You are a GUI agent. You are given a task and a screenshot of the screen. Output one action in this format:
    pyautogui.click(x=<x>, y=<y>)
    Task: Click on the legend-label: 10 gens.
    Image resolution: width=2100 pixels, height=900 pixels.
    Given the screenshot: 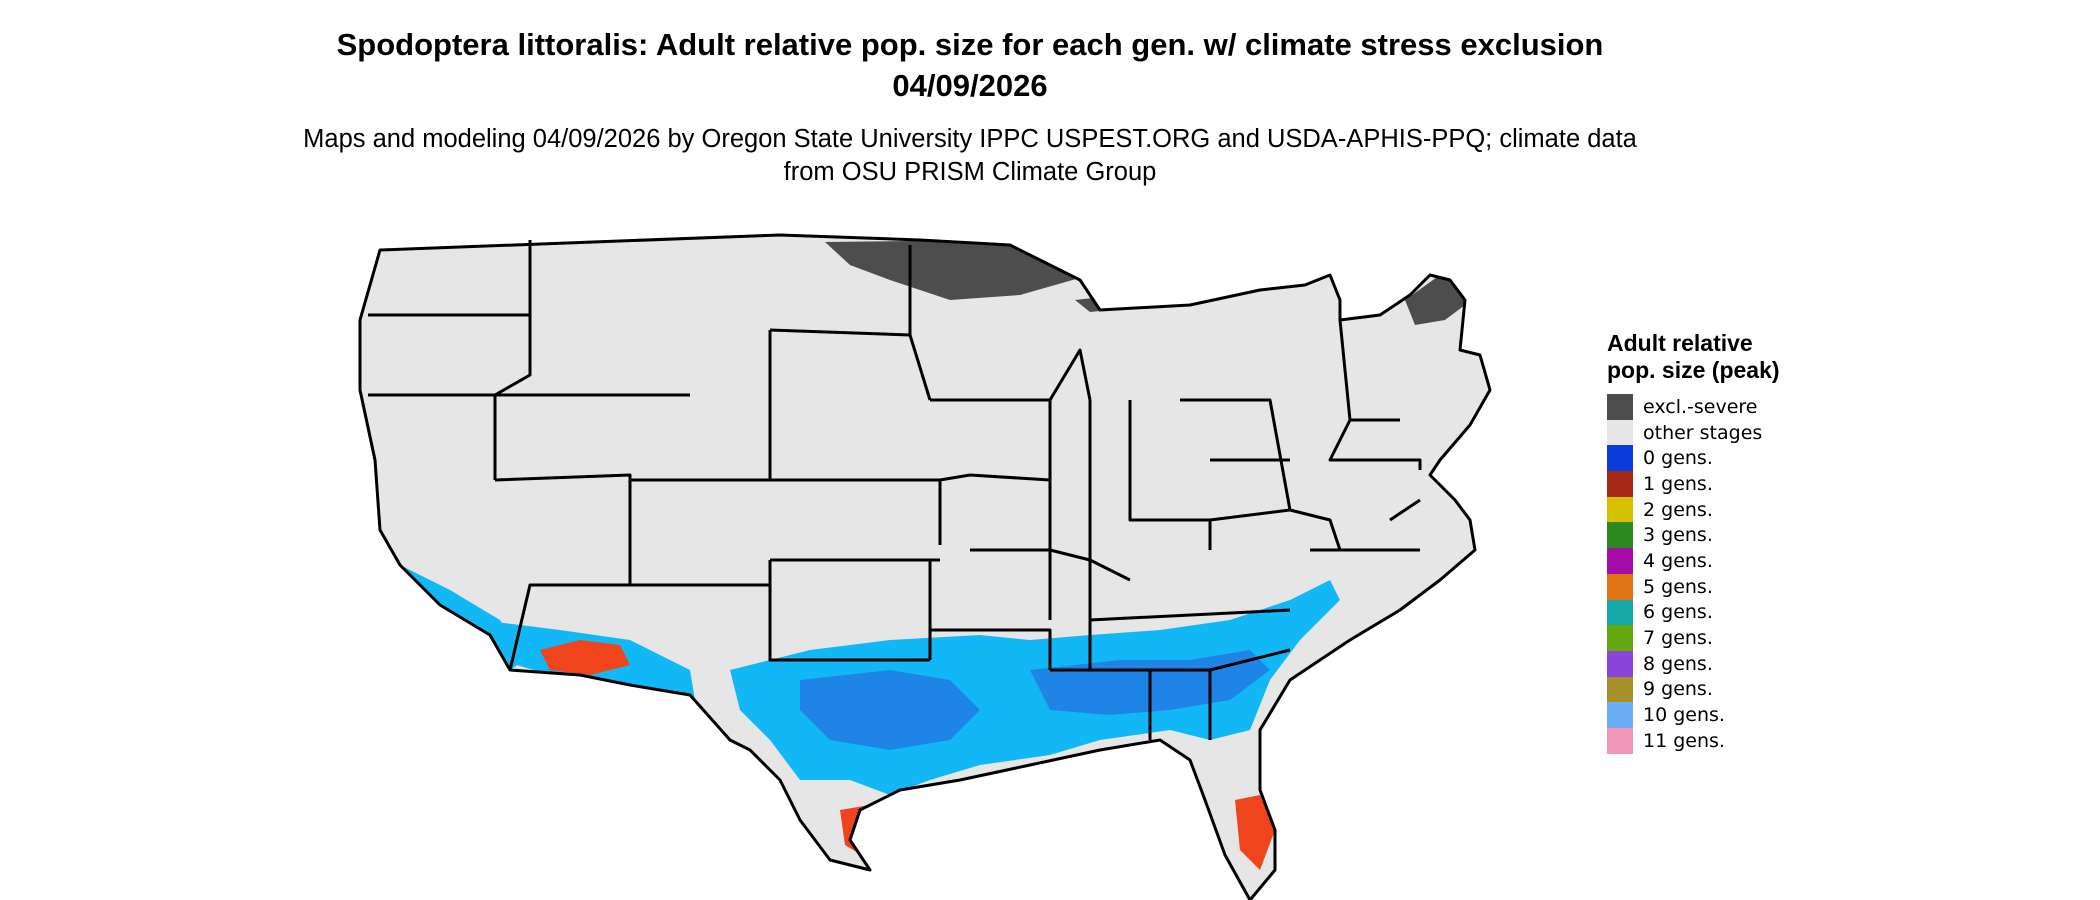 What is the action you would take?
    pyautogui.click(x=1684, y=715)
    